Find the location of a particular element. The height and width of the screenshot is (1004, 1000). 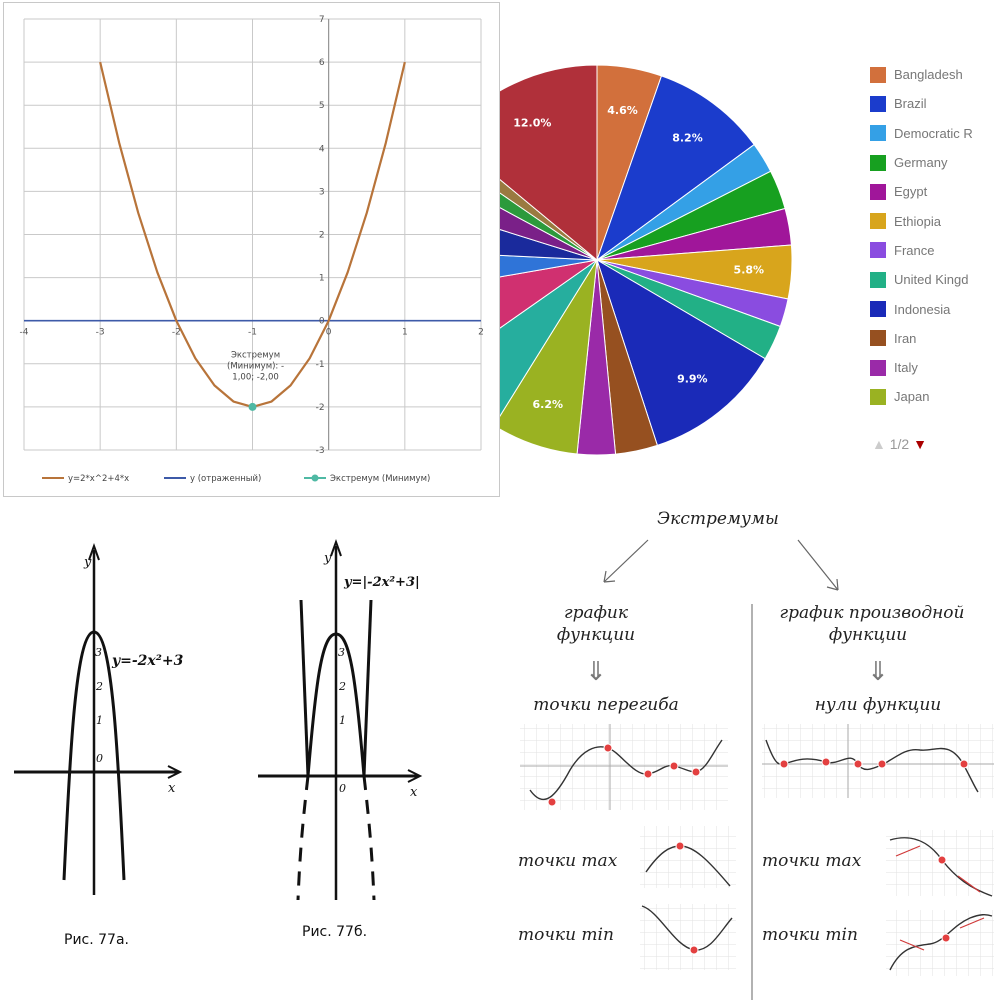

left-max-graph-bg is located at coordinates (688, 857).